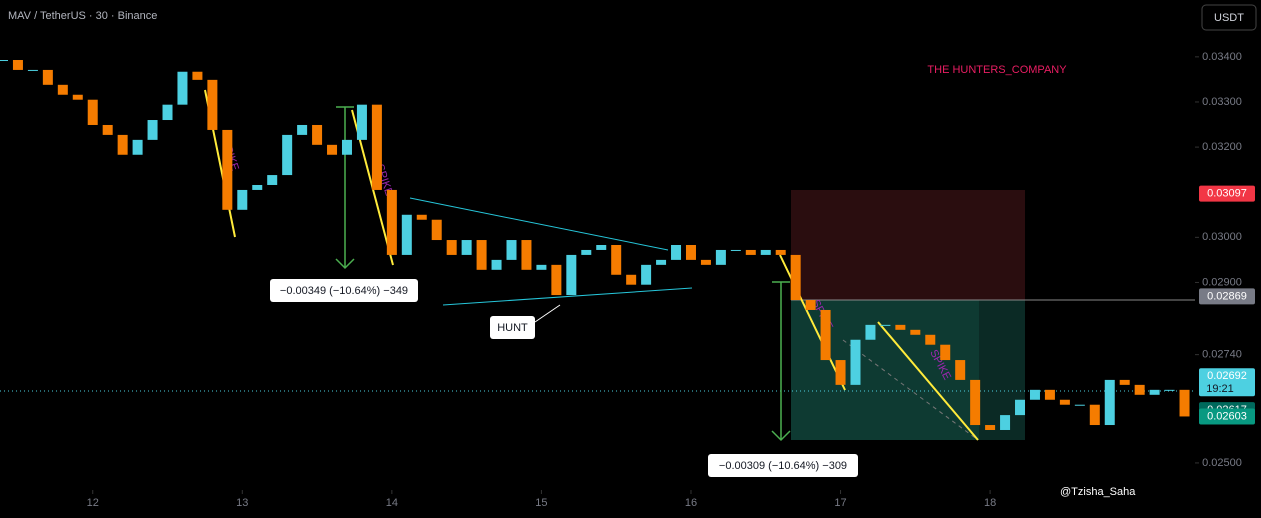 This screenshot has width=1261, height=518. I want to click on measure-label: −0.00309 (−10.64%) −309, so click(783, 466).